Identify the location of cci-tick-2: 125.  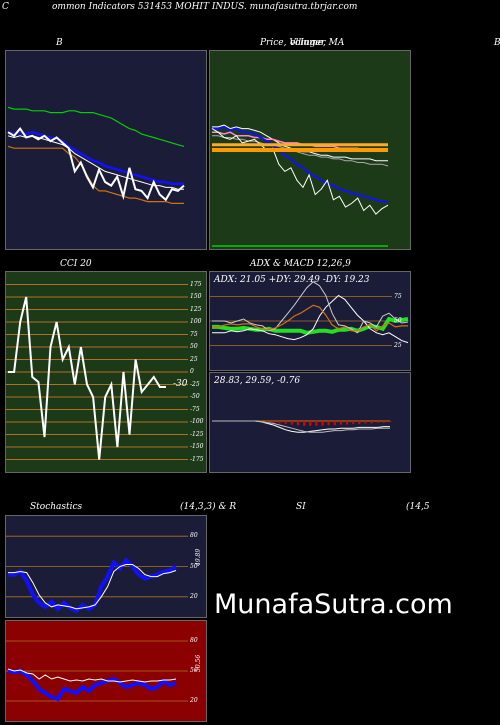
(196, 309).